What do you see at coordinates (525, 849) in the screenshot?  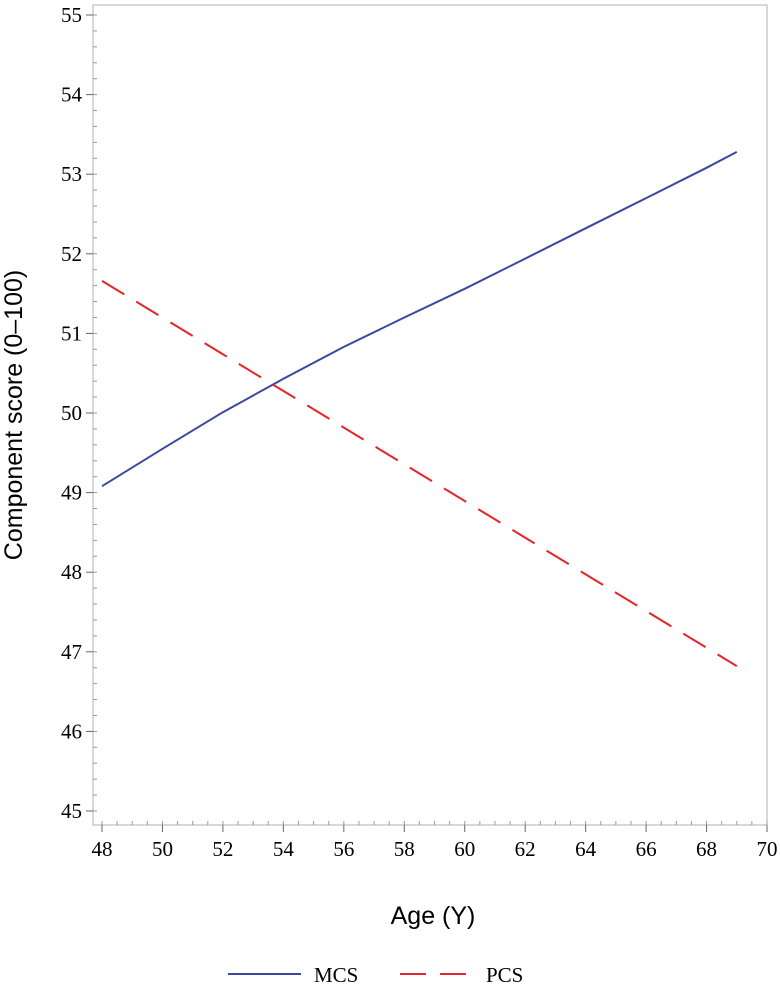 I see `x-tick-label: 62` at bounding box center [525, 849].